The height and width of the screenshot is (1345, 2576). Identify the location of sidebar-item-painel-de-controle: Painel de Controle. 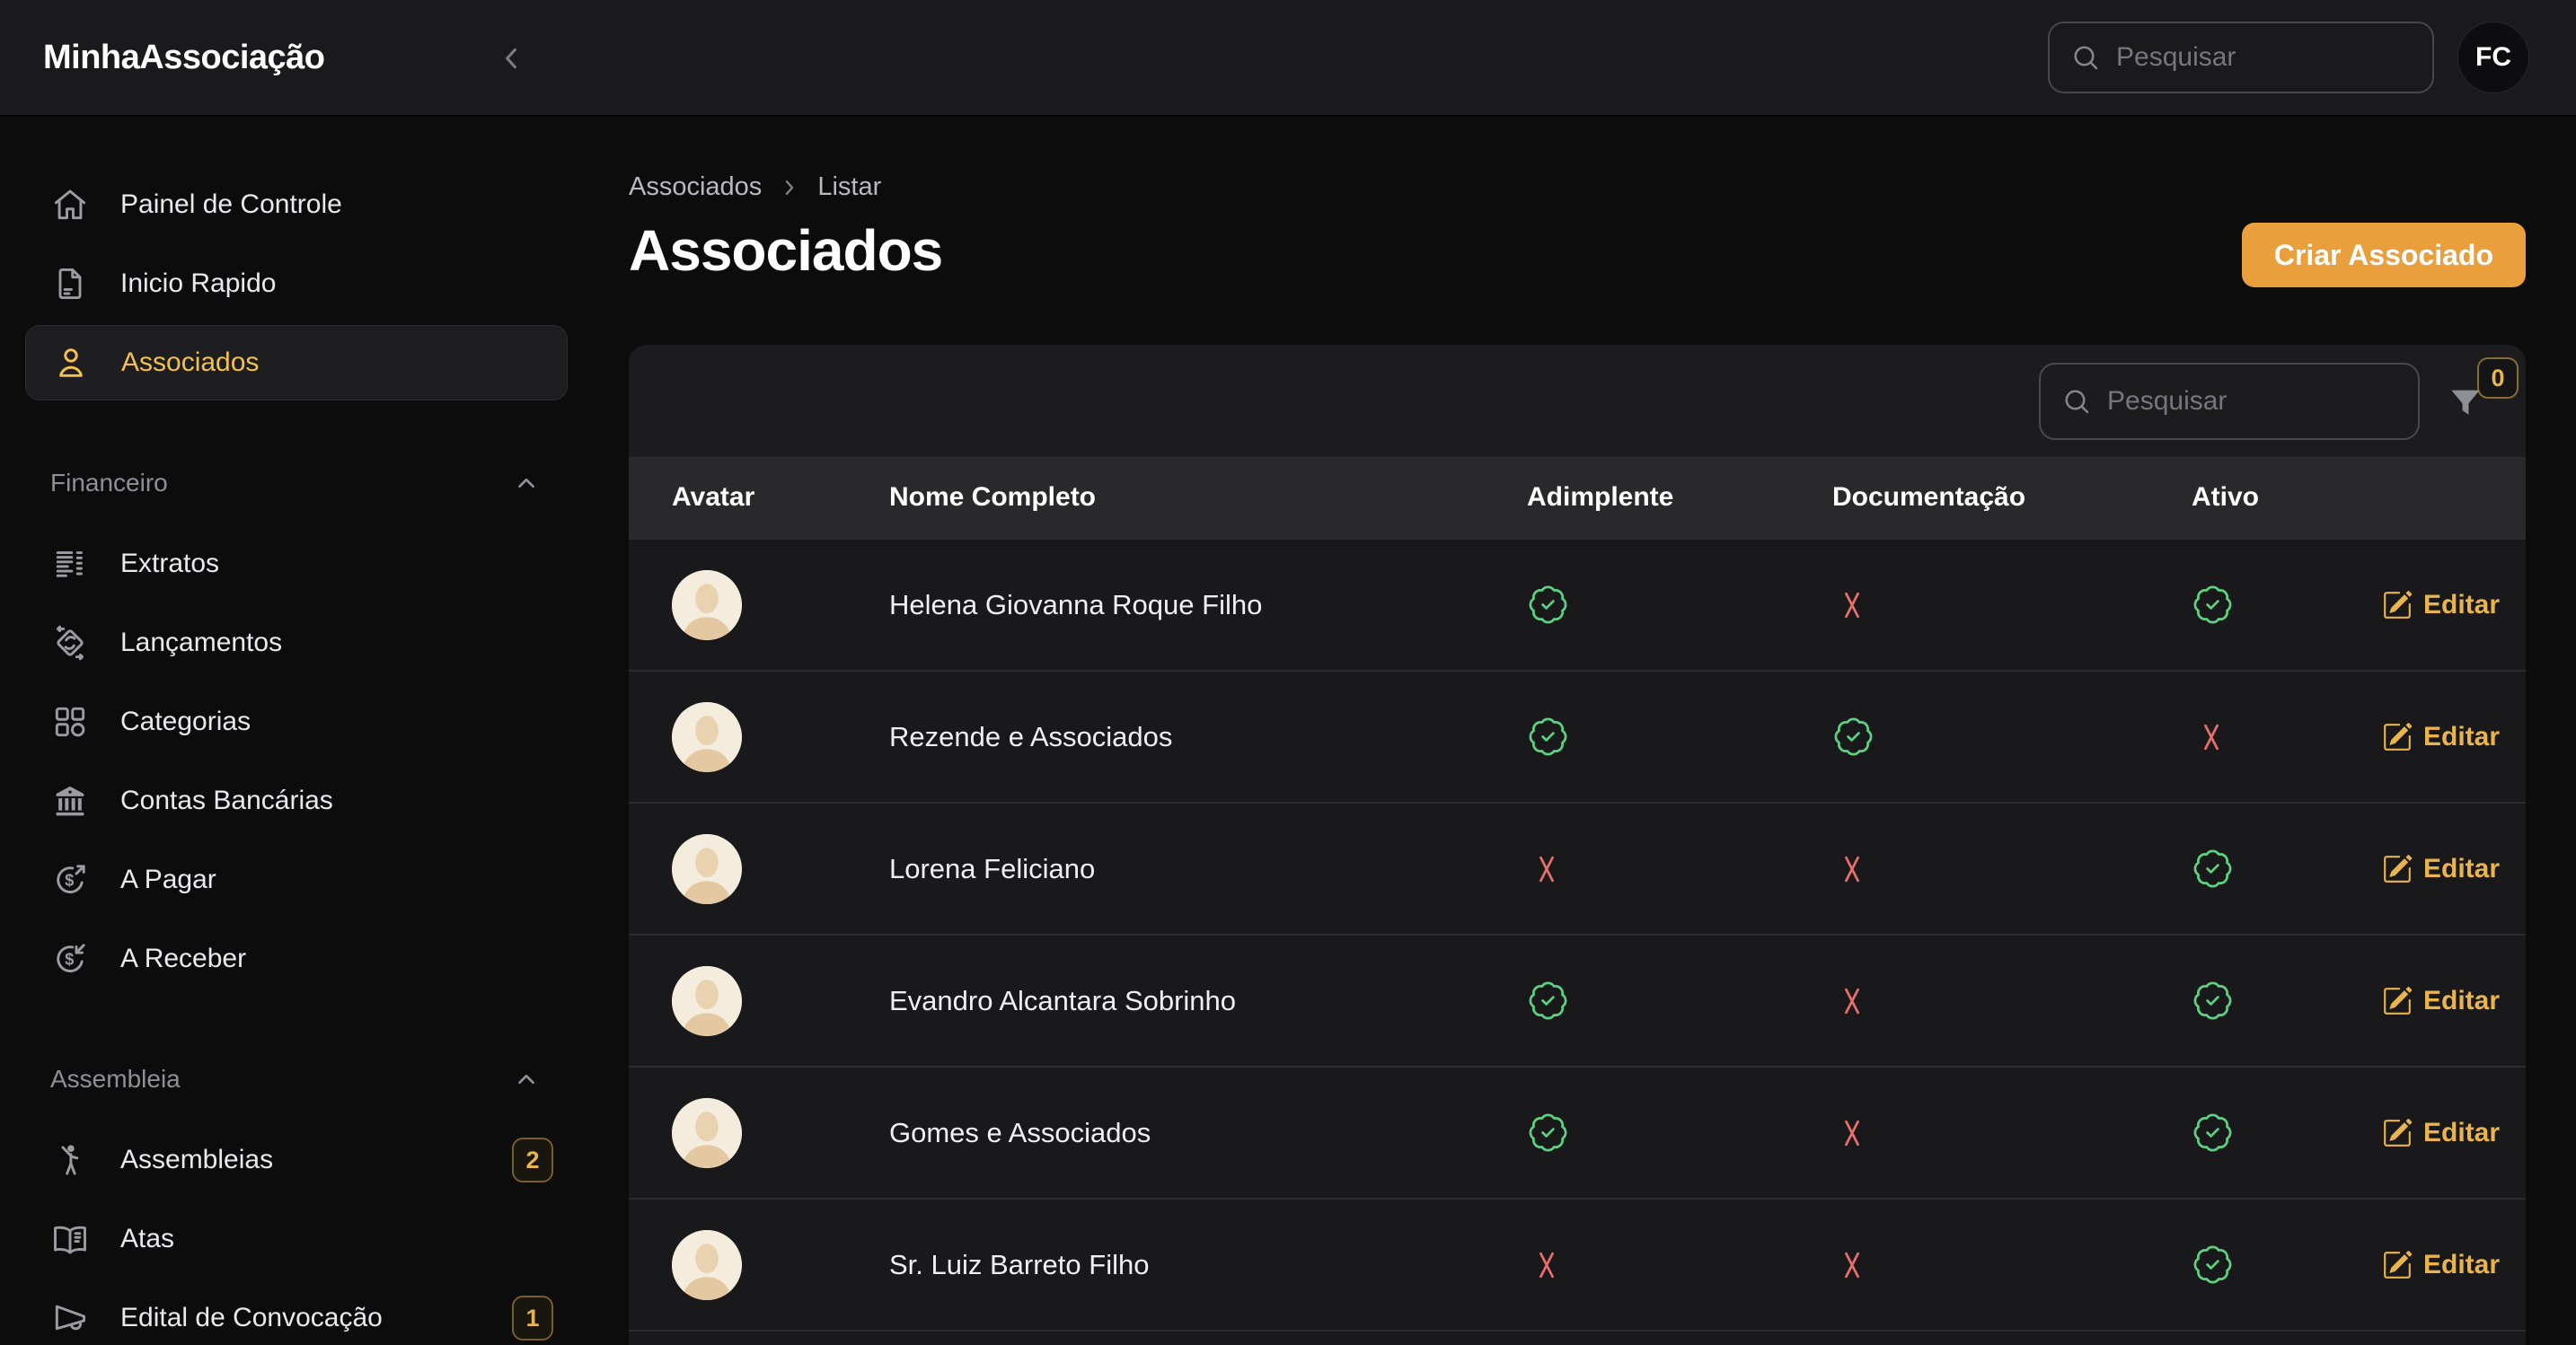
(296, 204).